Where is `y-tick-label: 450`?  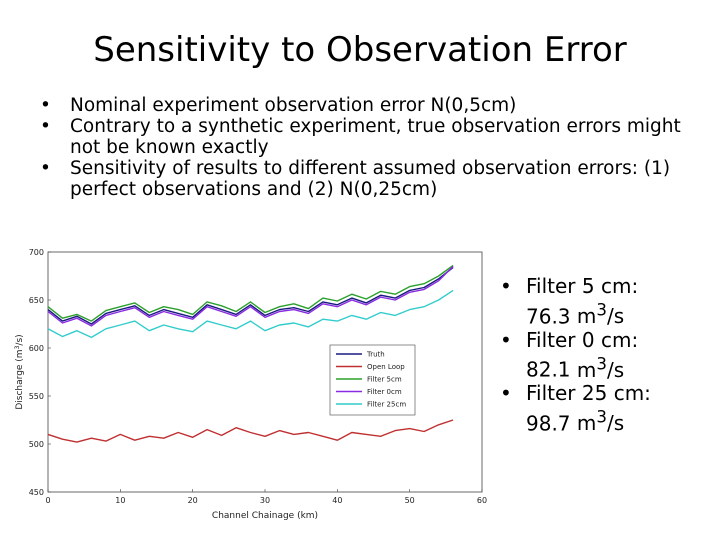
y-tick-label: 450 is located at coordinates (36, 492).